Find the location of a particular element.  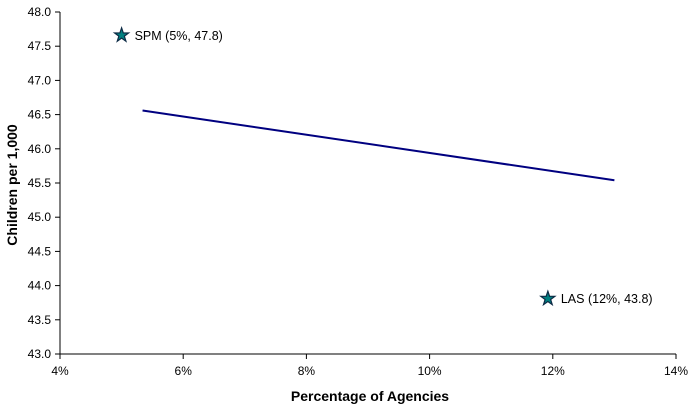

y-tick-label: 47.0 is located at coordinates (40, 80).